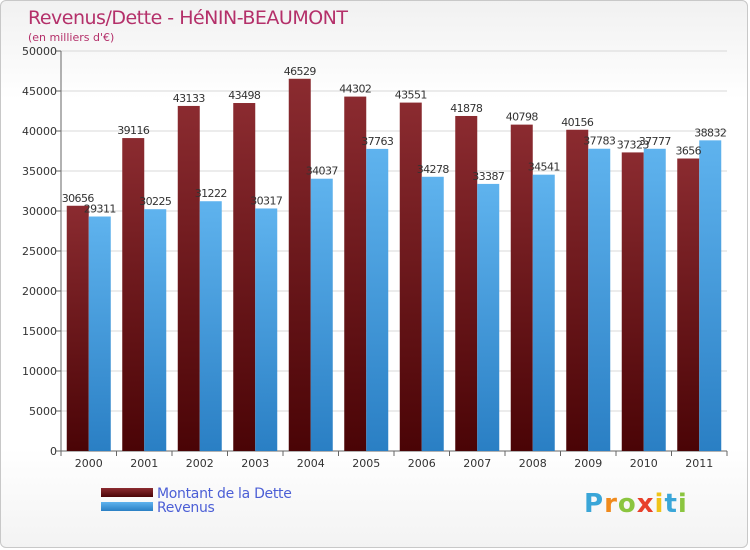 The image size is (750, 550). What do you see at coordinates (188, 18) in the screenshot?
I see `chart-title: Revenus/Dette - HéNIN-BEAUMONT` at bounding box center [188, 18].